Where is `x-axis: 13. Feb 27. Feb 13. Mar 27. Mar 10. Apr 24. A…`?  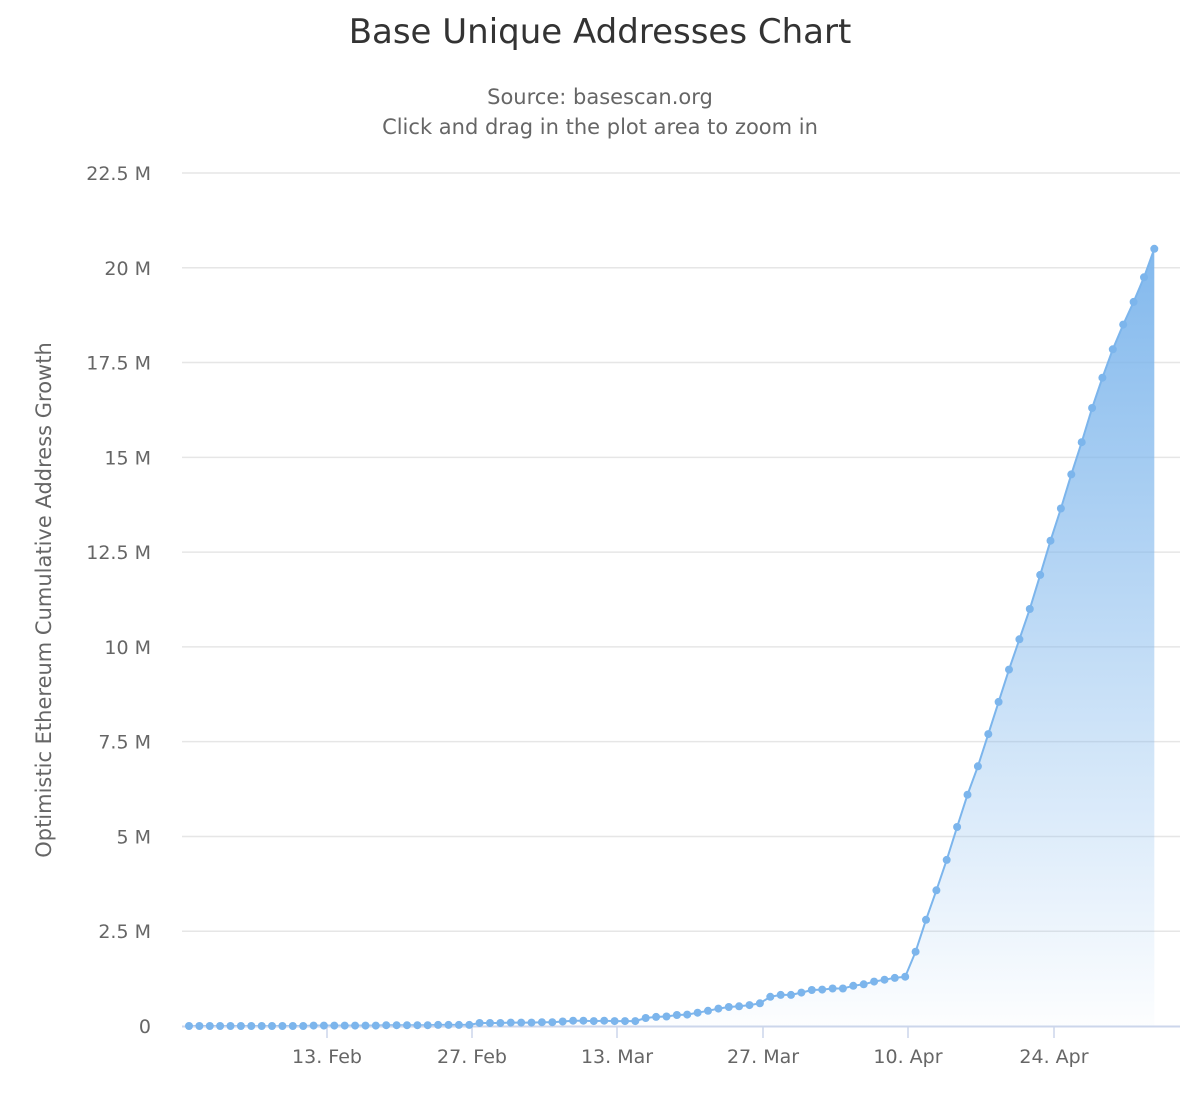 x-axis: 13. Feb 27. Feb 13. Mar 27. Mar 10. Apr 24. A… is located at coordinates (681, 1046).